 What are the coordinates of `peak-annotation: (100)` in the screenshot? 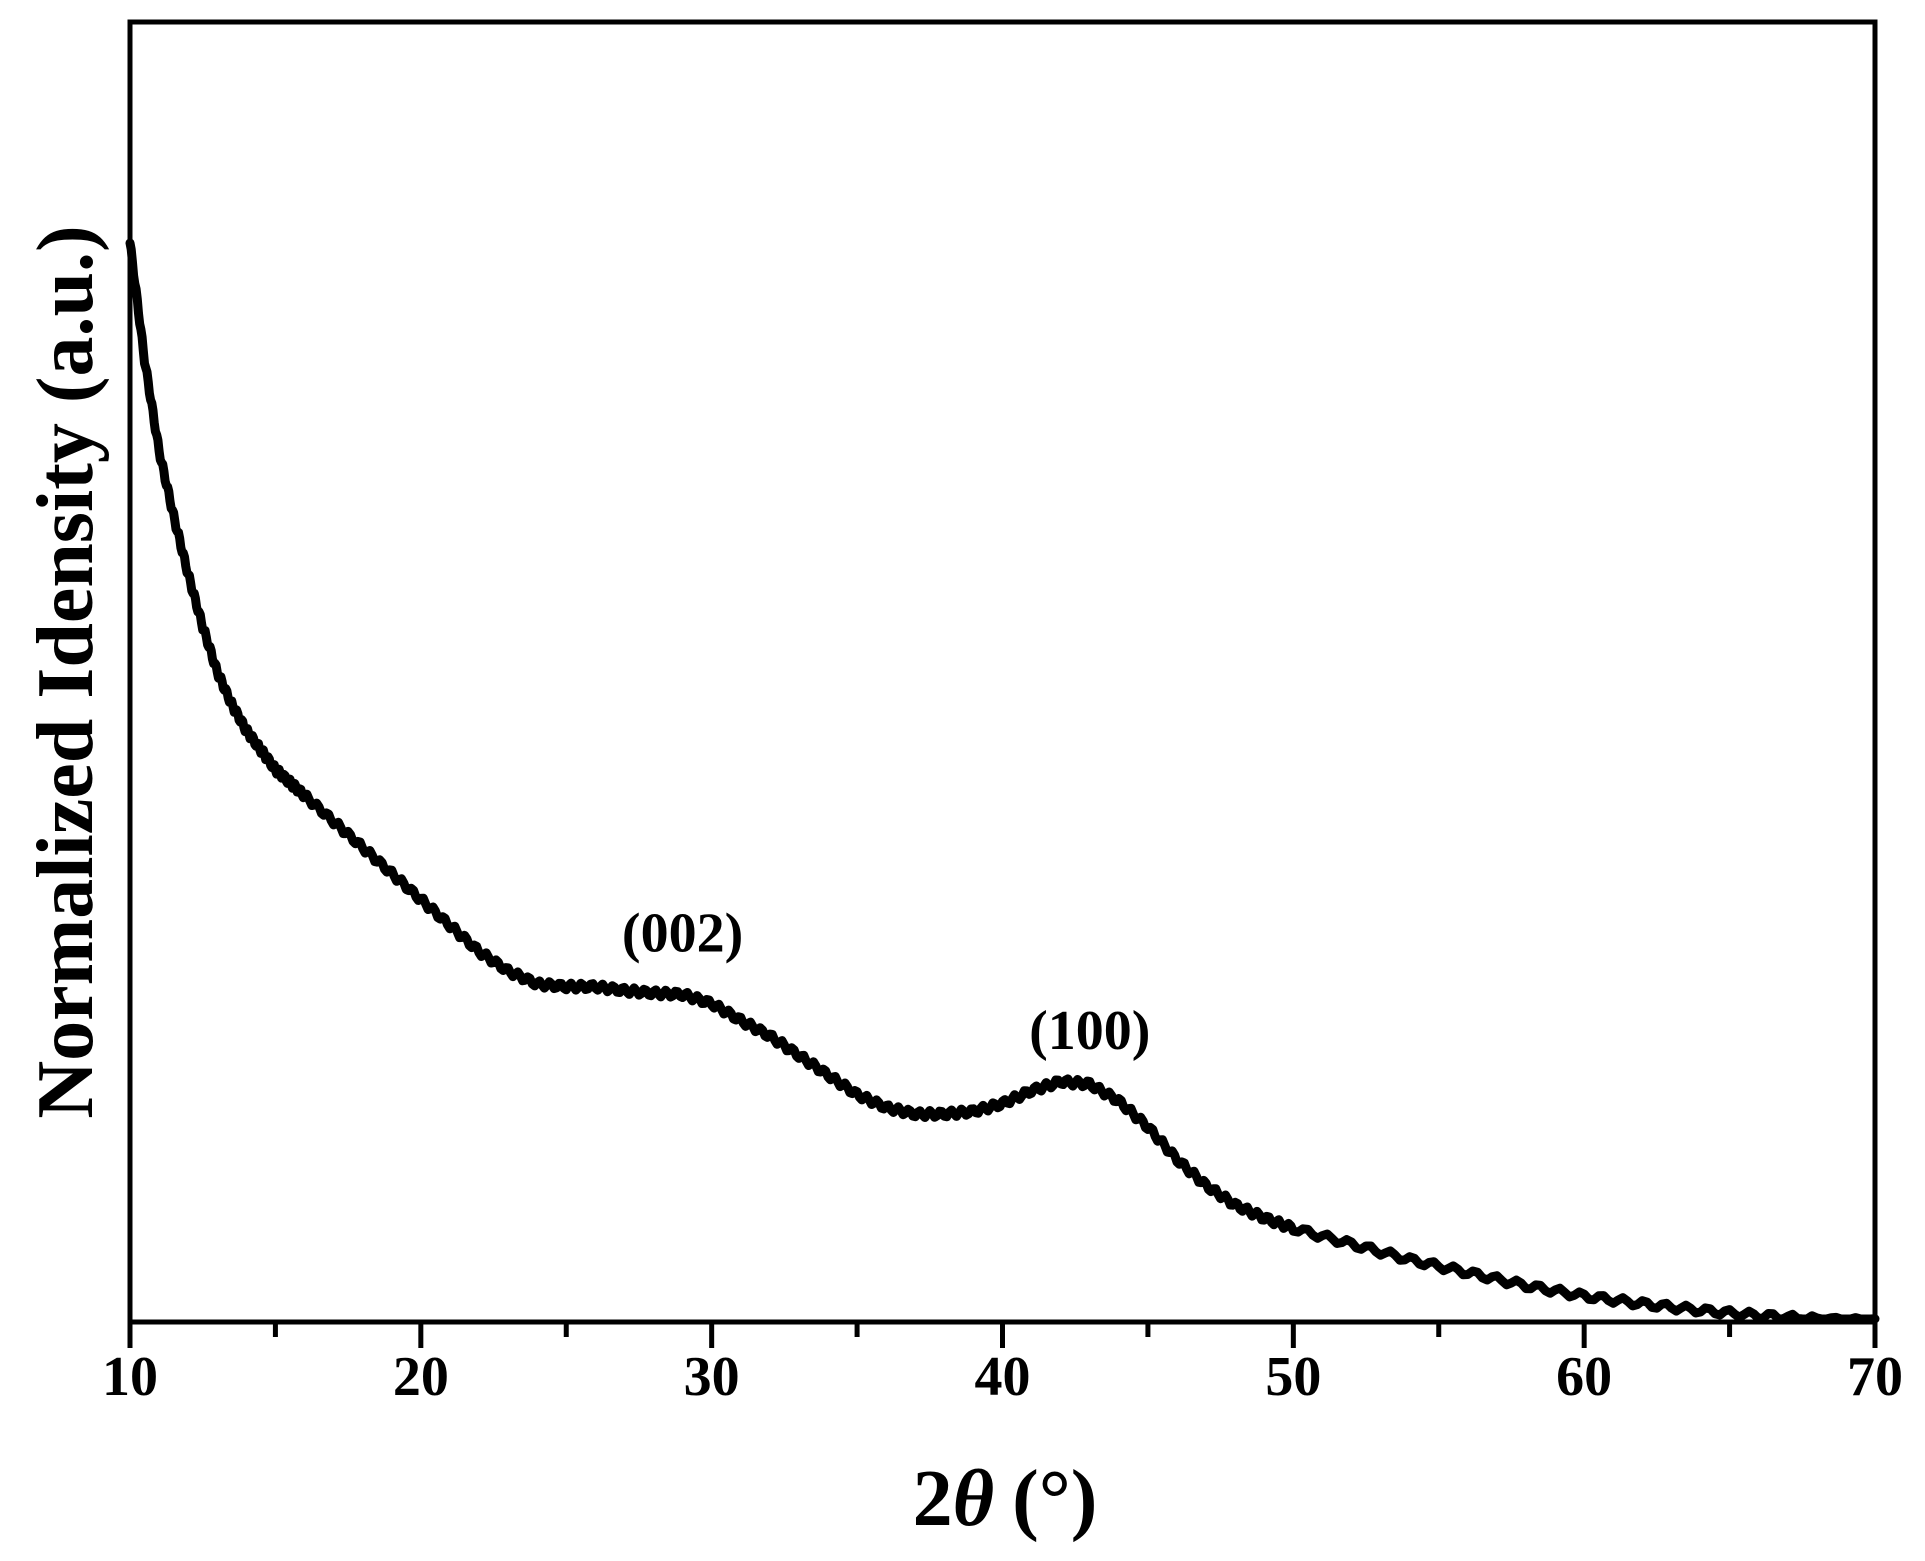 It's located at (1089, 1031).